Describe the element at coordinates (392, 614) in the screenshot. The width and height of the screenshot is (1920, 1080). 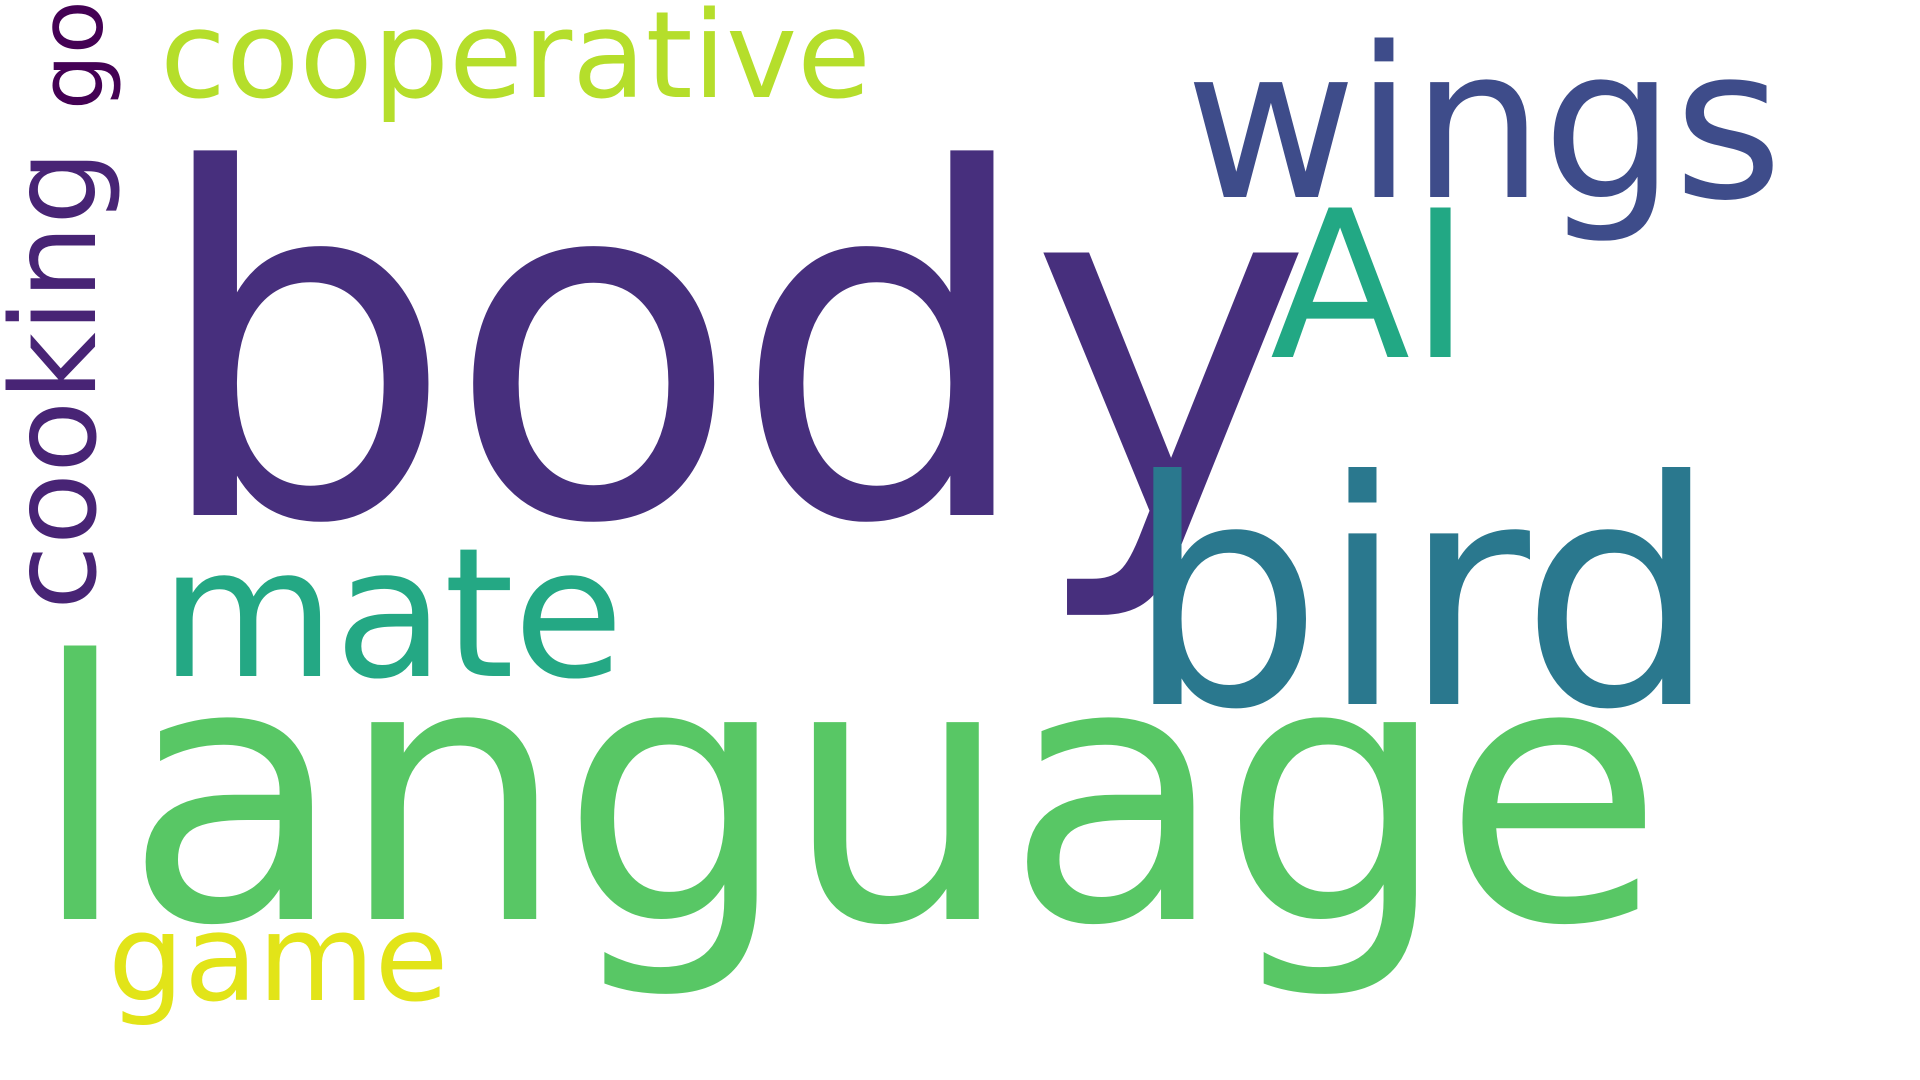
I see `word-mate: mate` at that location.